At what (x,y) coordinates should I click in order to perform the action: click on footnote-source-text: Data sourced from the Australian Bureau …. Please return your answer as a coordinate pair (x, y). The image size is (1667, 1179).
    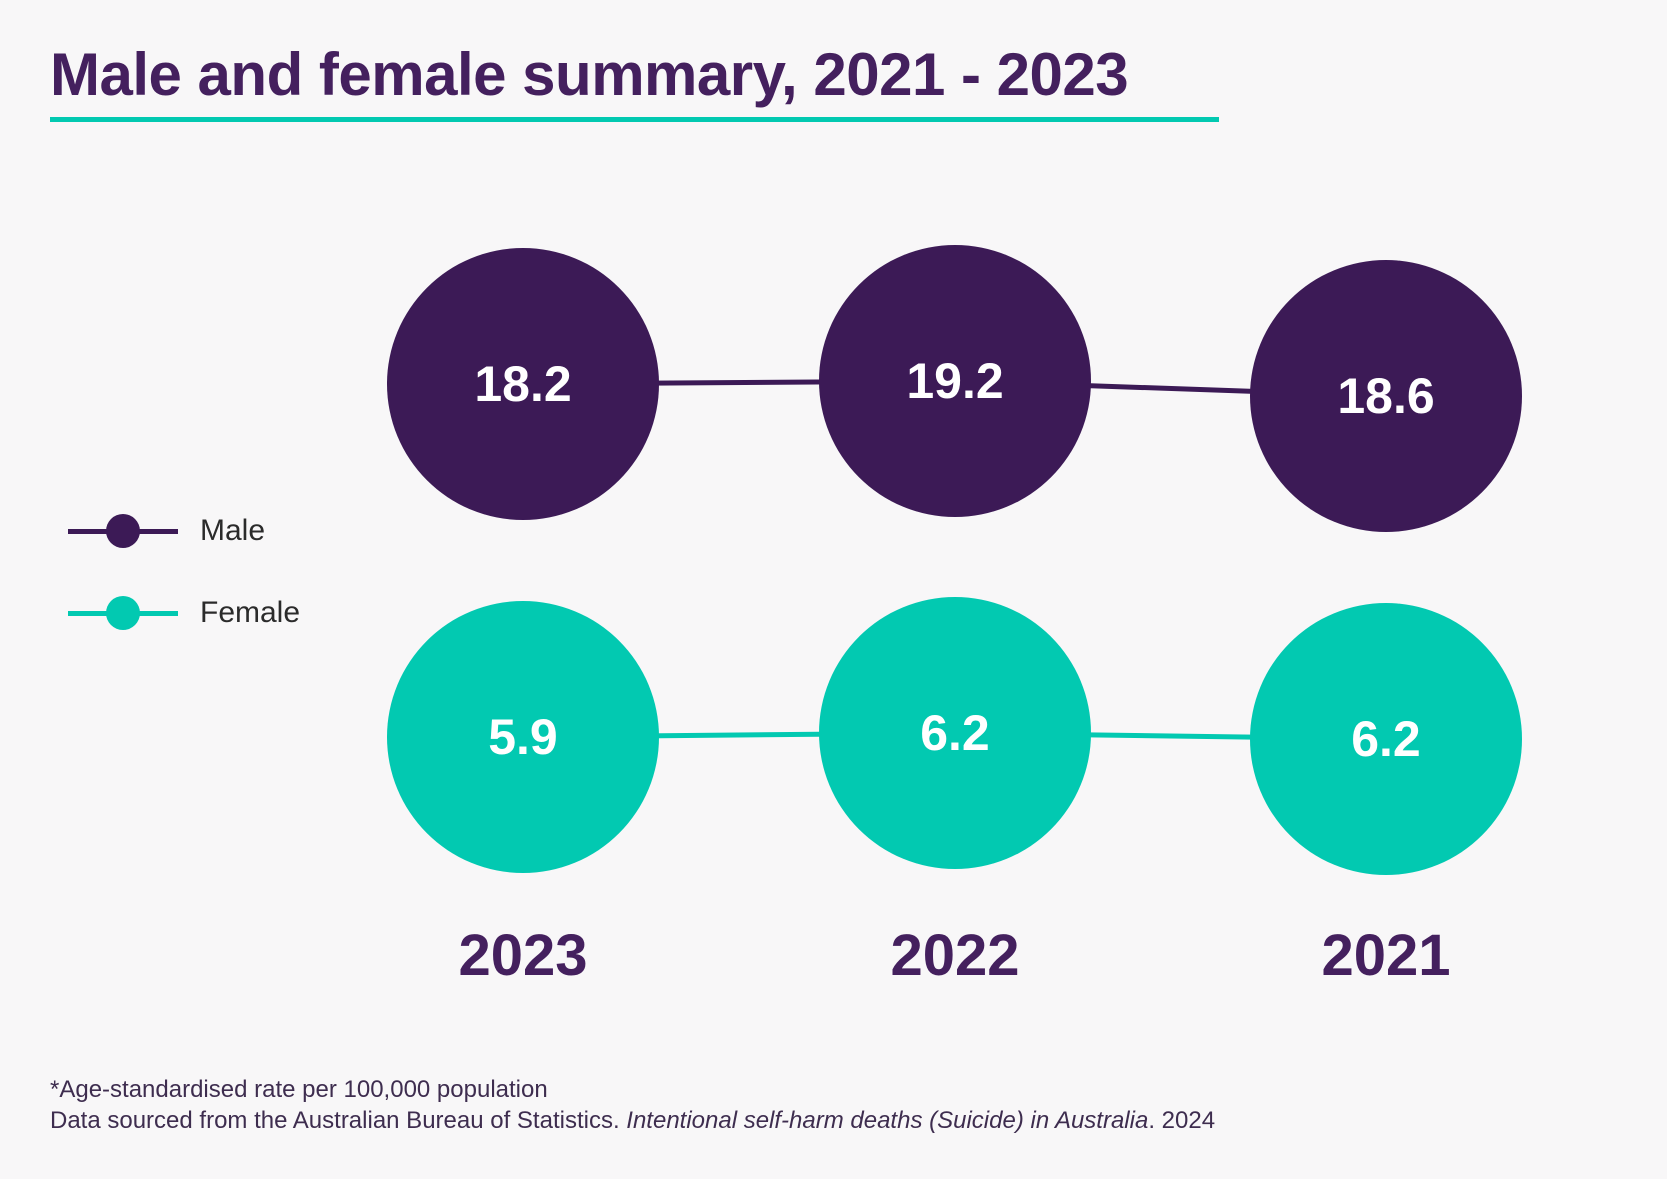
    Looking at the image, I should click on (338, 1120).